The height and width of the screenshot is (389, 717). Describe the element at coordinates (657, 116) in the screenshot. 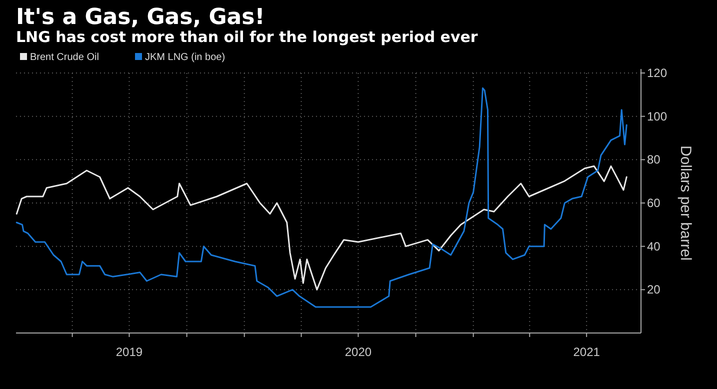

I see `y-tick-label: 100` at that location.